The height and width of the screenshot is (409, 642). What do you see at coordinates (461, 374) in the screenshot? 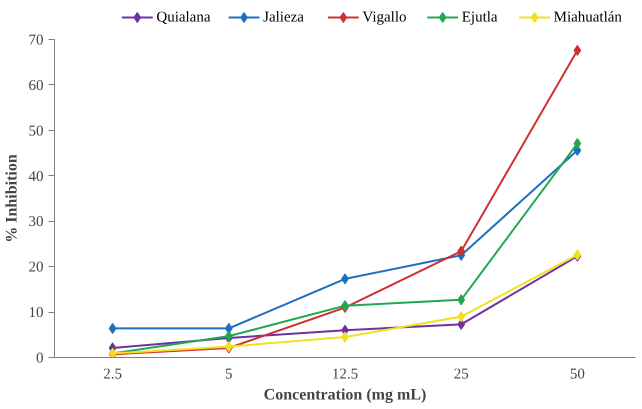
I see `x-tick-label: 25` at bounding box center [461, 374].